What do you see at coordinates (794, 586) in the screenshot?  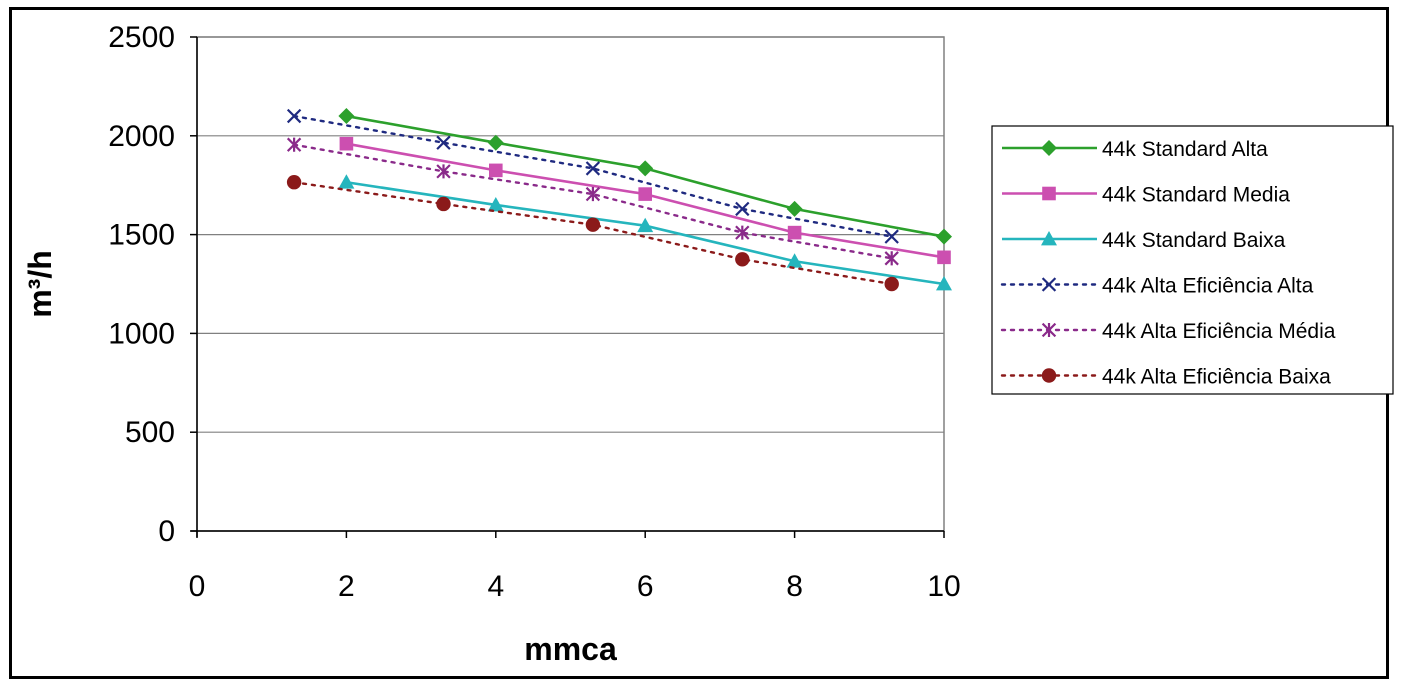 I see `x-tick-label: 8` at bounding box center [794, 586].